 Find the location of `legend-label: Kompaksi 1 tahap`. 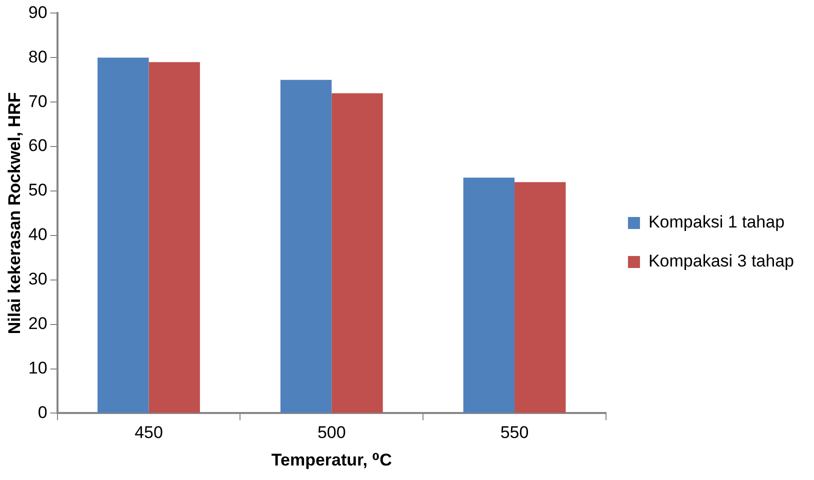

legend-label: Kompaksi 1 tahap is located at coordinates (716, 222).